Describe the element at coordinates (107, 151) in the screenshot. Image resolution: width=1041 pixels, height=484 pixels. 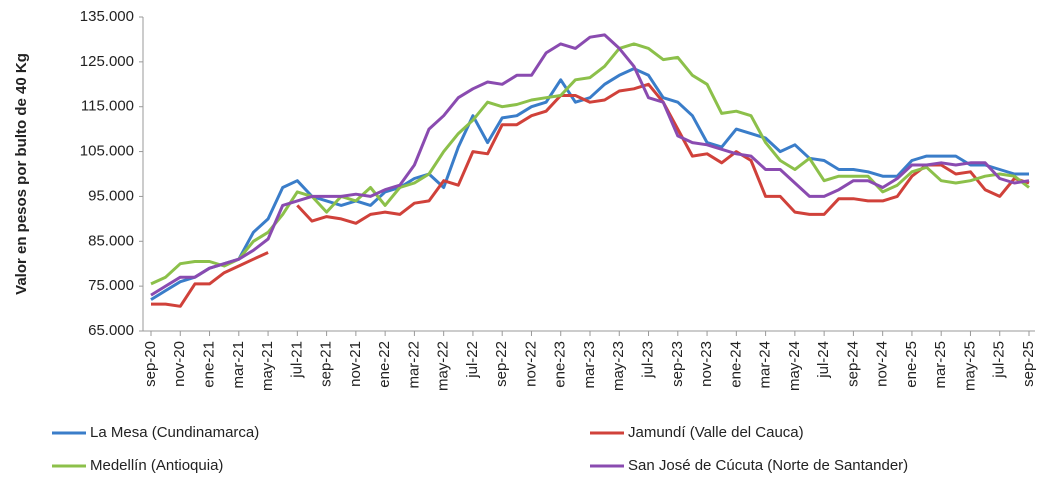
I see `y-tick-label: 105.000` at that location.